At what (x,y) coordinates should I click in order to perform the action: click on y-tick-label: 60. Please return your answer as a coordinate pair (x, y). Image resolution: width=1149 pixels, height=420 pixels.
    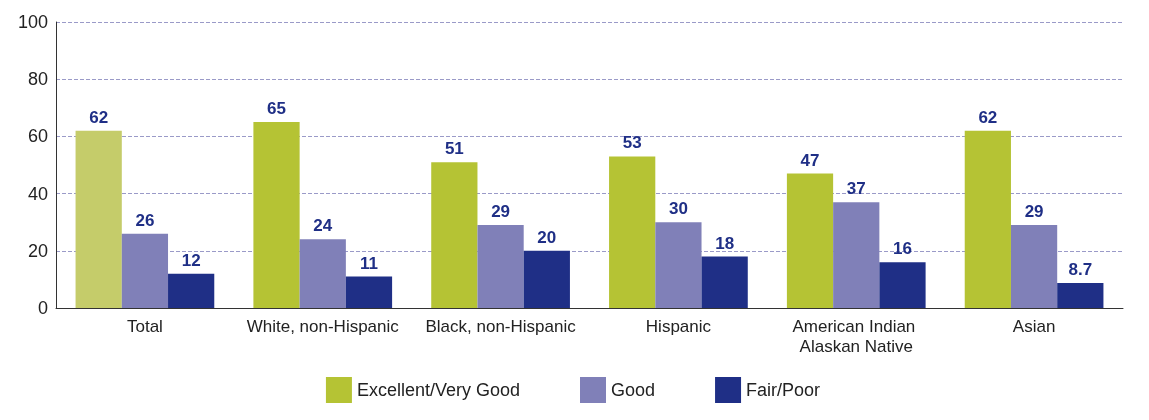
    Looking at the image, I should click on (37, 136).